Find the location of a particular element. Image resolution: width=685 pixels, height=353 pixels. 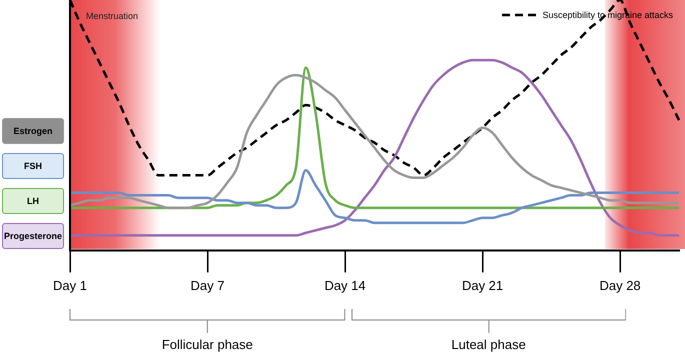

text: Follicular phase is located at coordinates (207, 344).